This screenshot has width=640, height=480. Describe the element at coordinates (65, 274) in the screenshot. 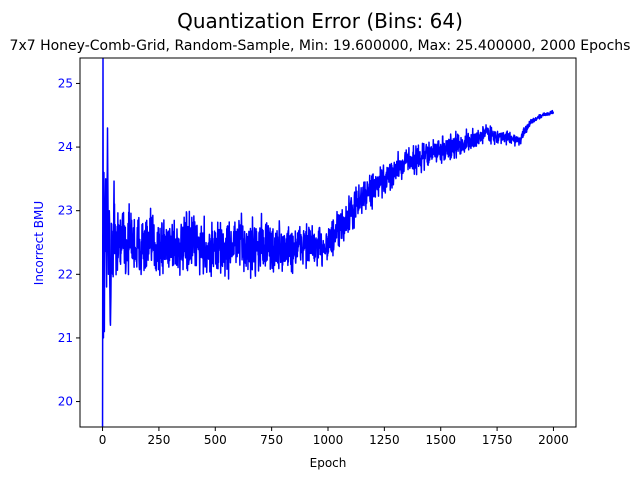

I see `y-tick-label: 22` at that location.